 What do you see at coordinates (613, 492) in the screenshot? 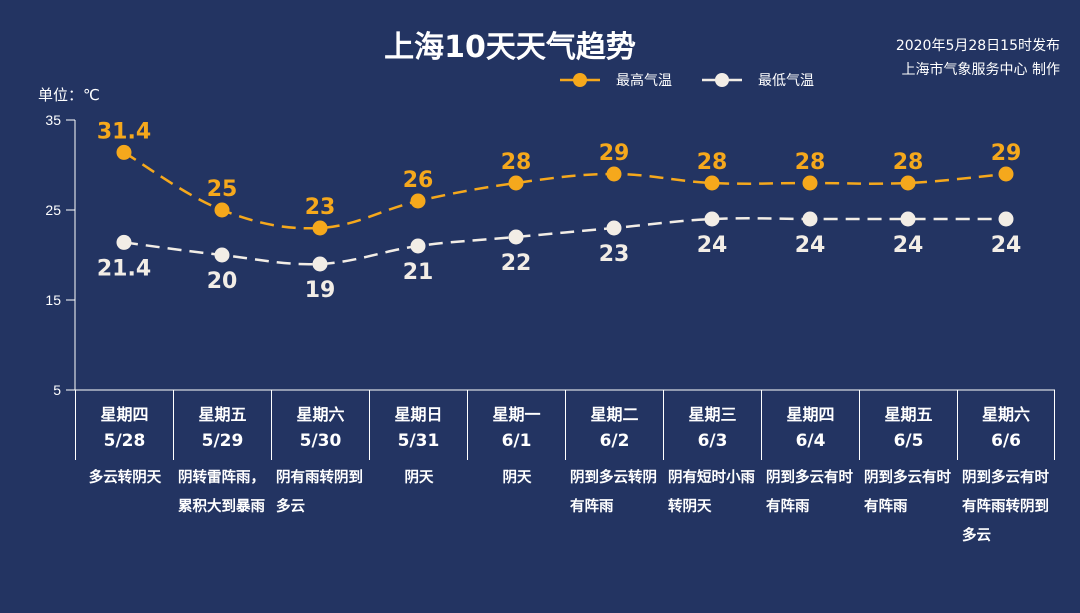
I see `weather-description: 阴到多云转阴有阵雨` at bounding box center [613, 492].